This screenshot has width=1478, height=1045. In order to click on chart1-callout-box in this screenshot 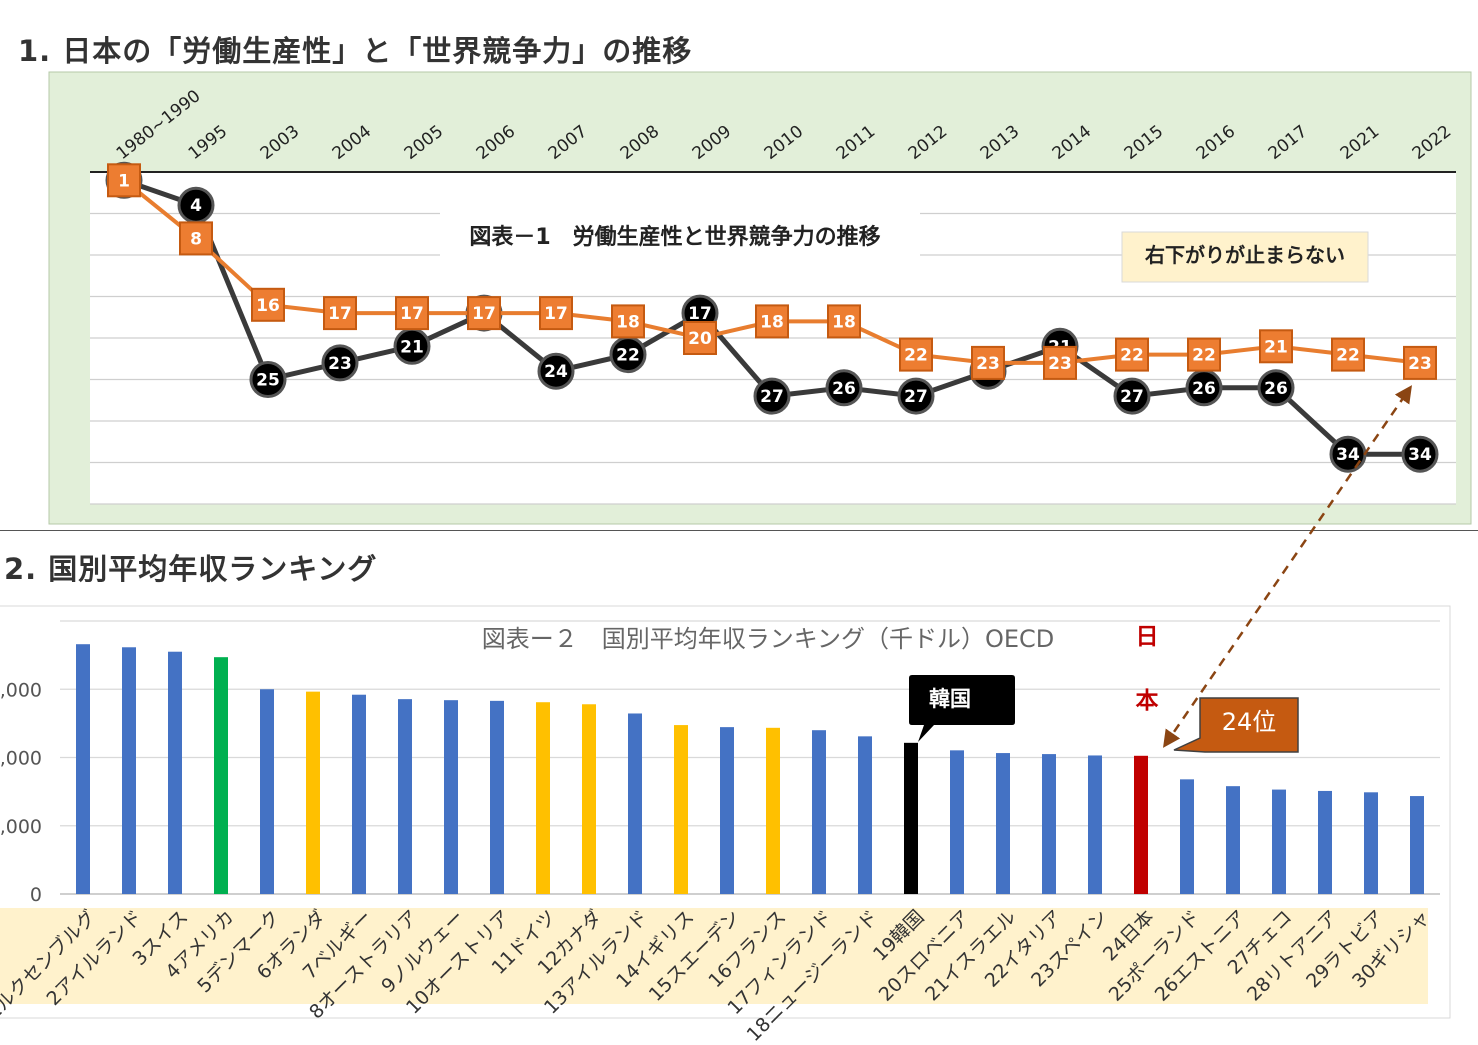, I will do `click(1245, 257)`.